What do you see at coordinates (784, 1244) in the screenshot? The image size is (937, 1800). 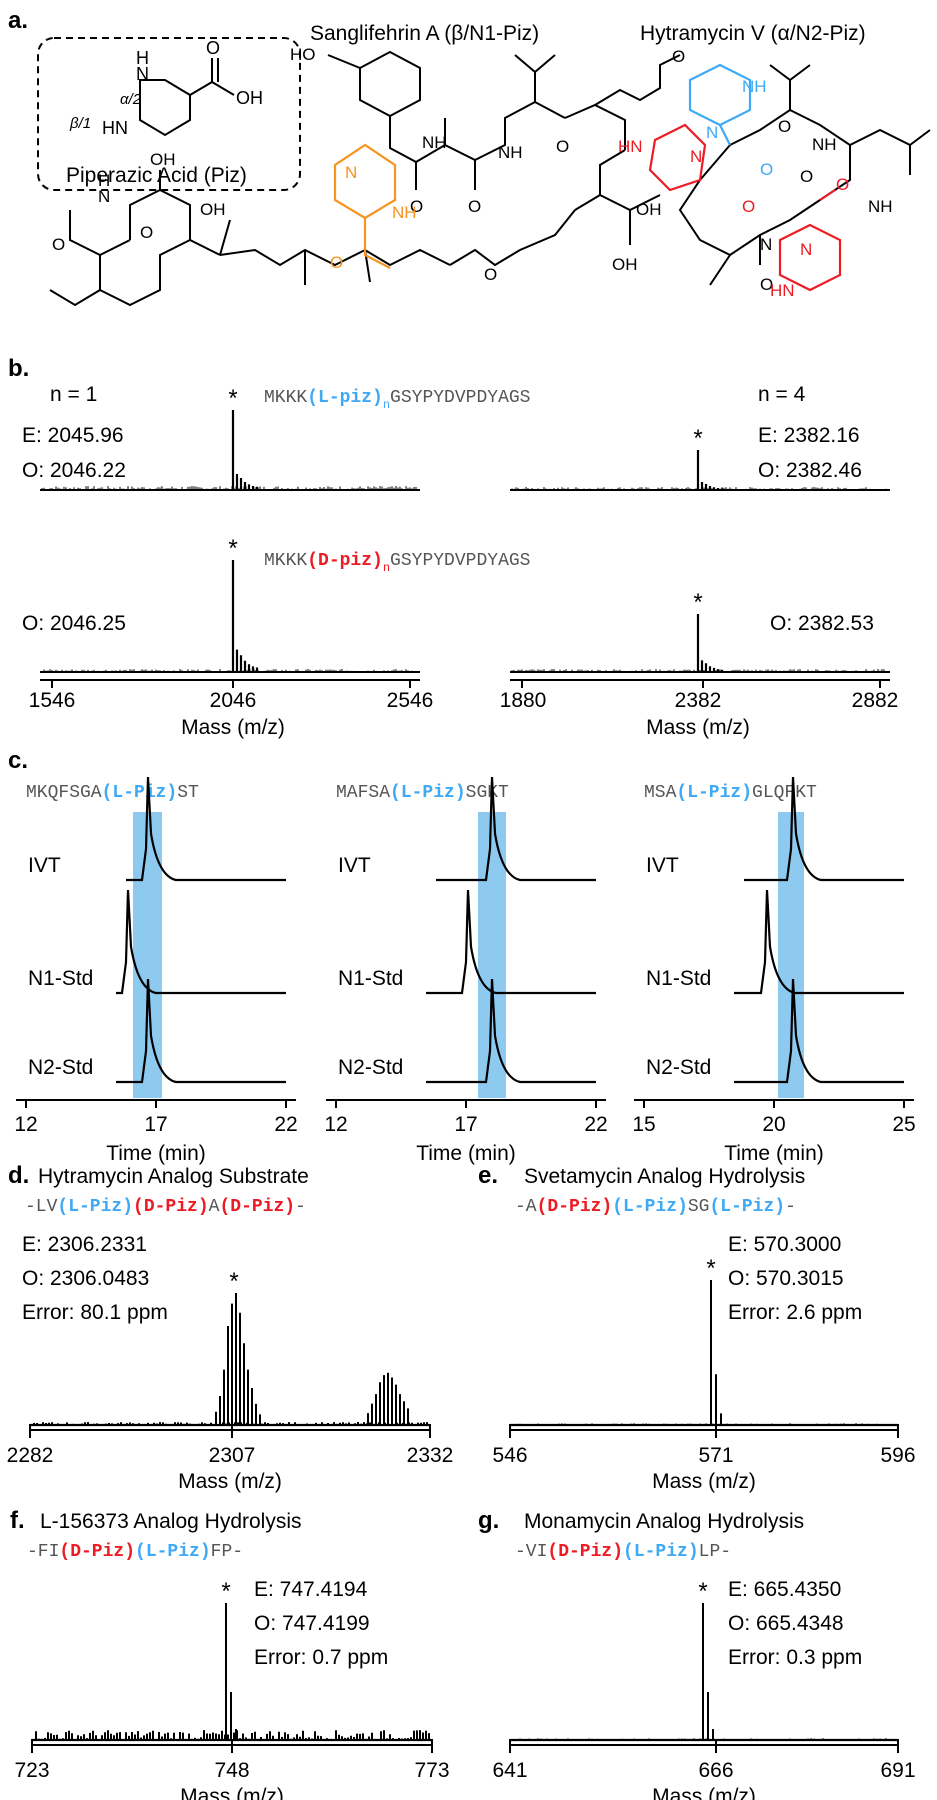 I see `panel_e-E: E: 570.3000` at bounding box center [784, 1244].